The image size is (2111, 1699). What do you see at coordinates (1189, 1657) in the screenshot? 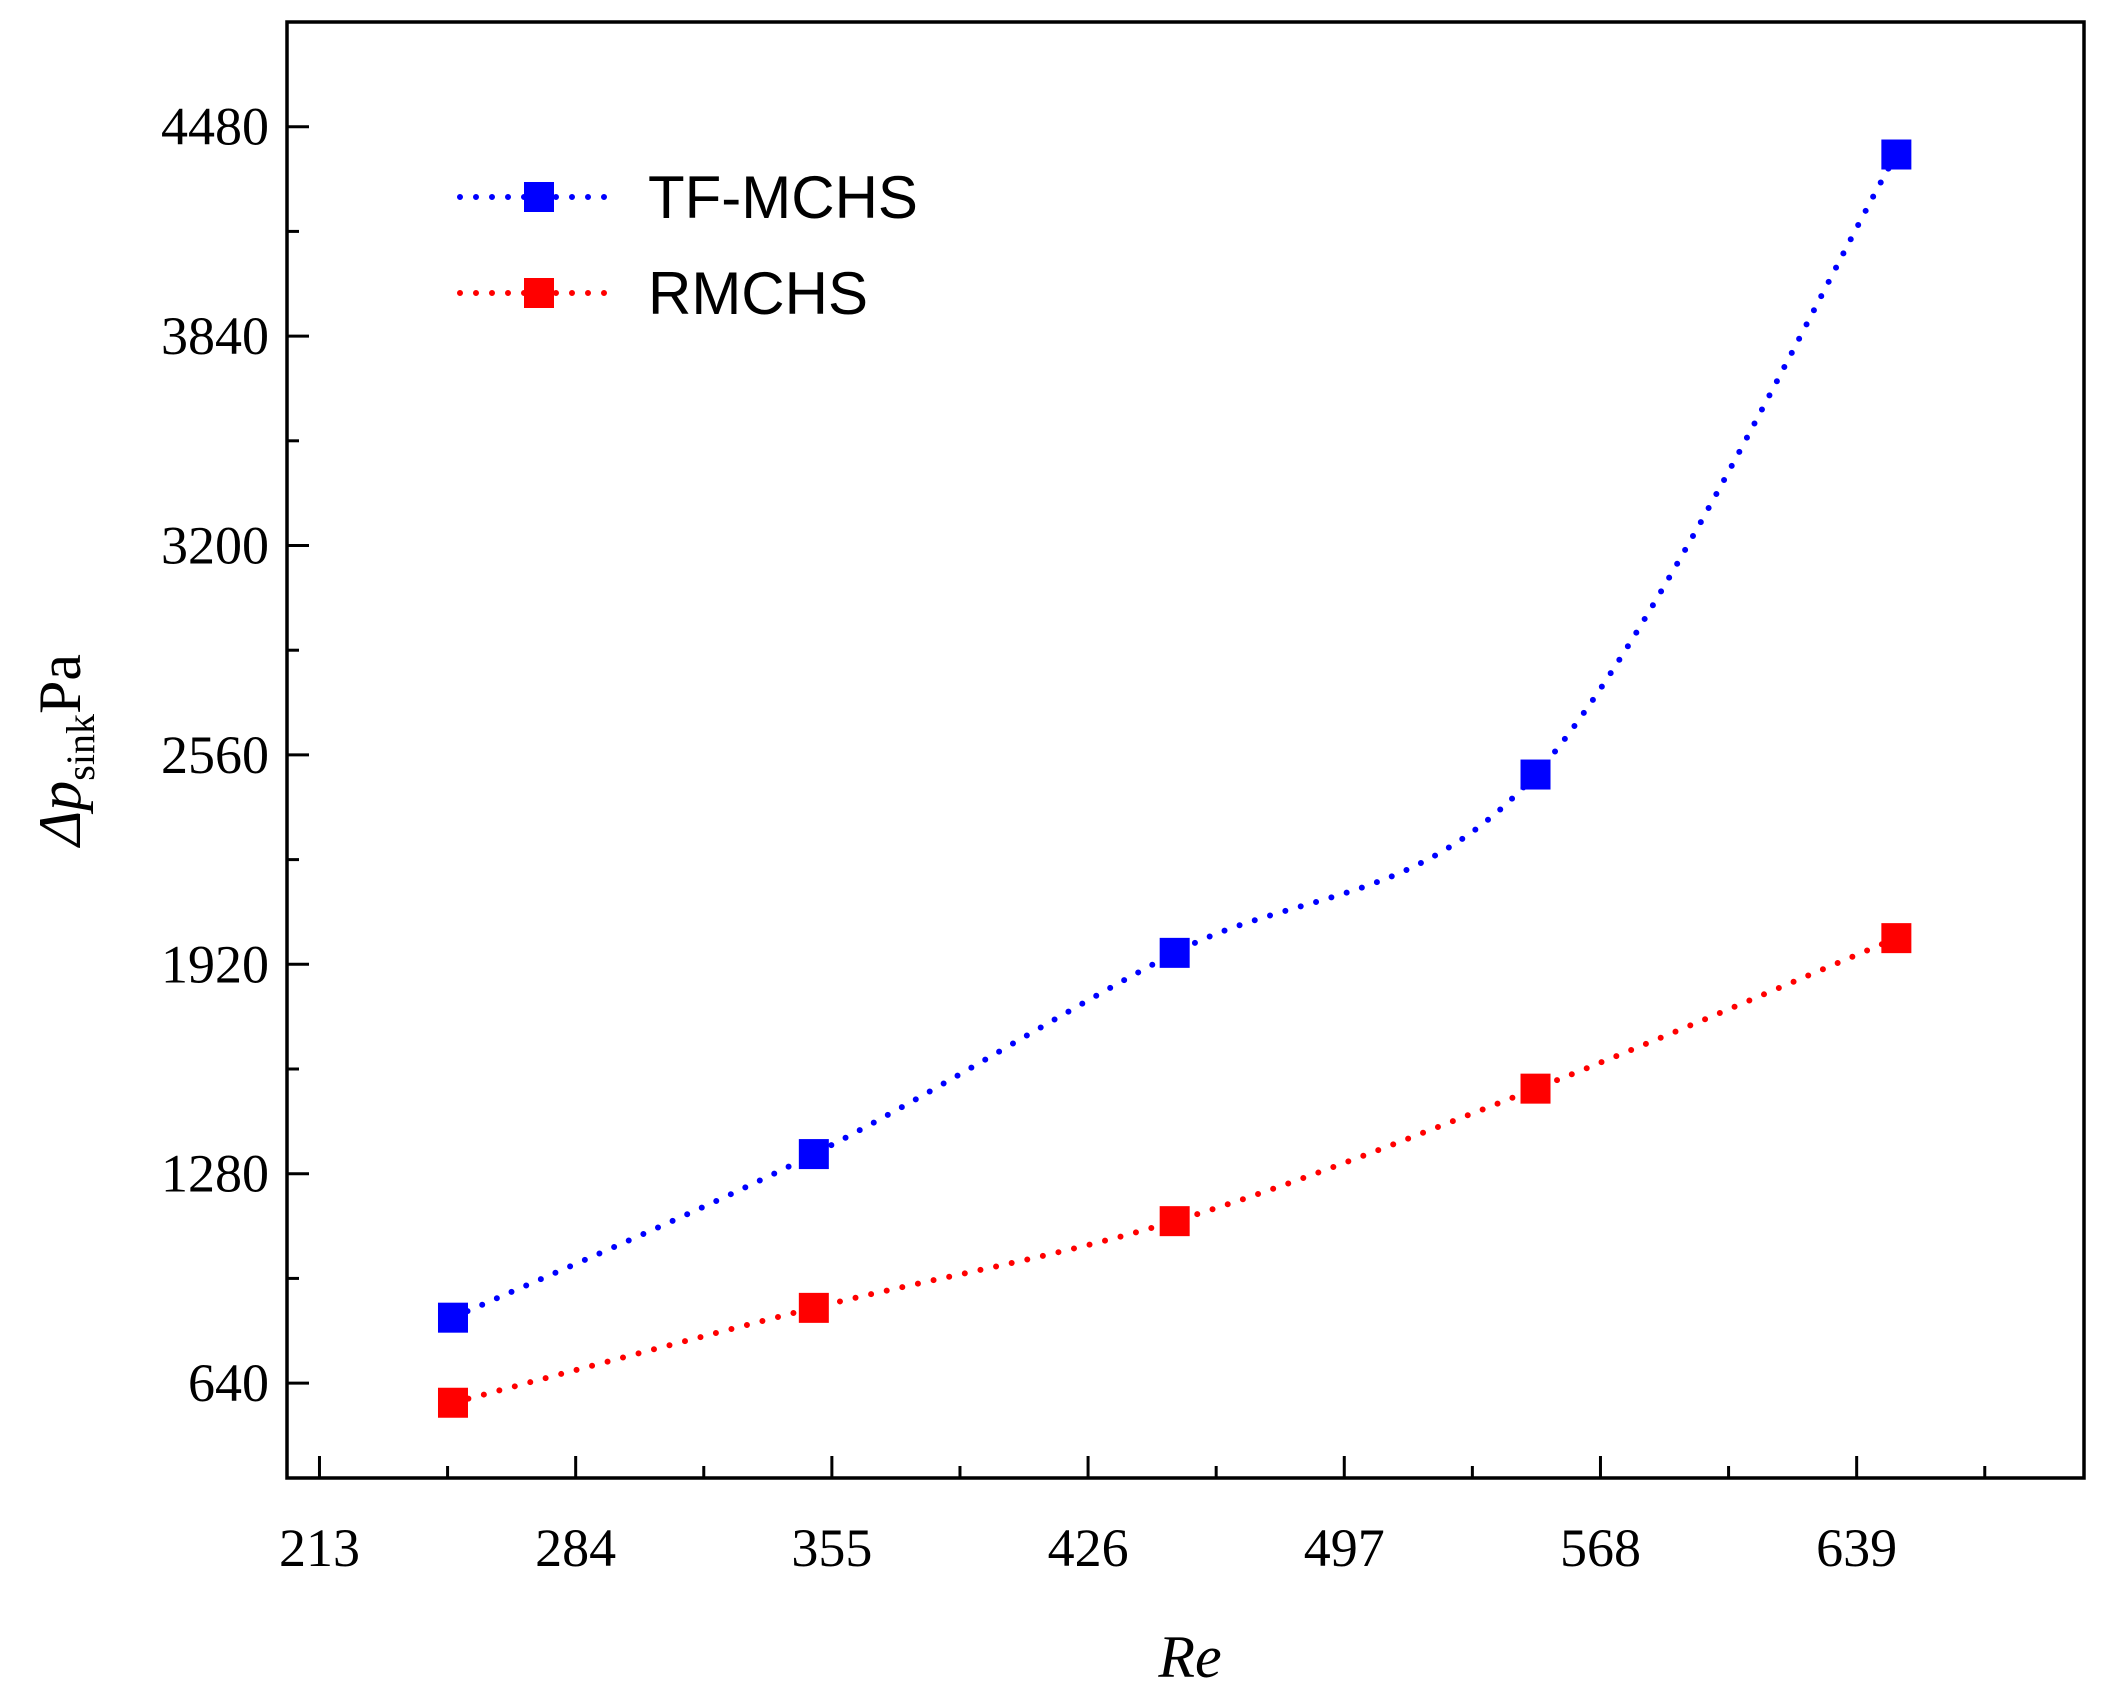
I see `x-axis-title: Re` at bounding box center [1189, 1657].